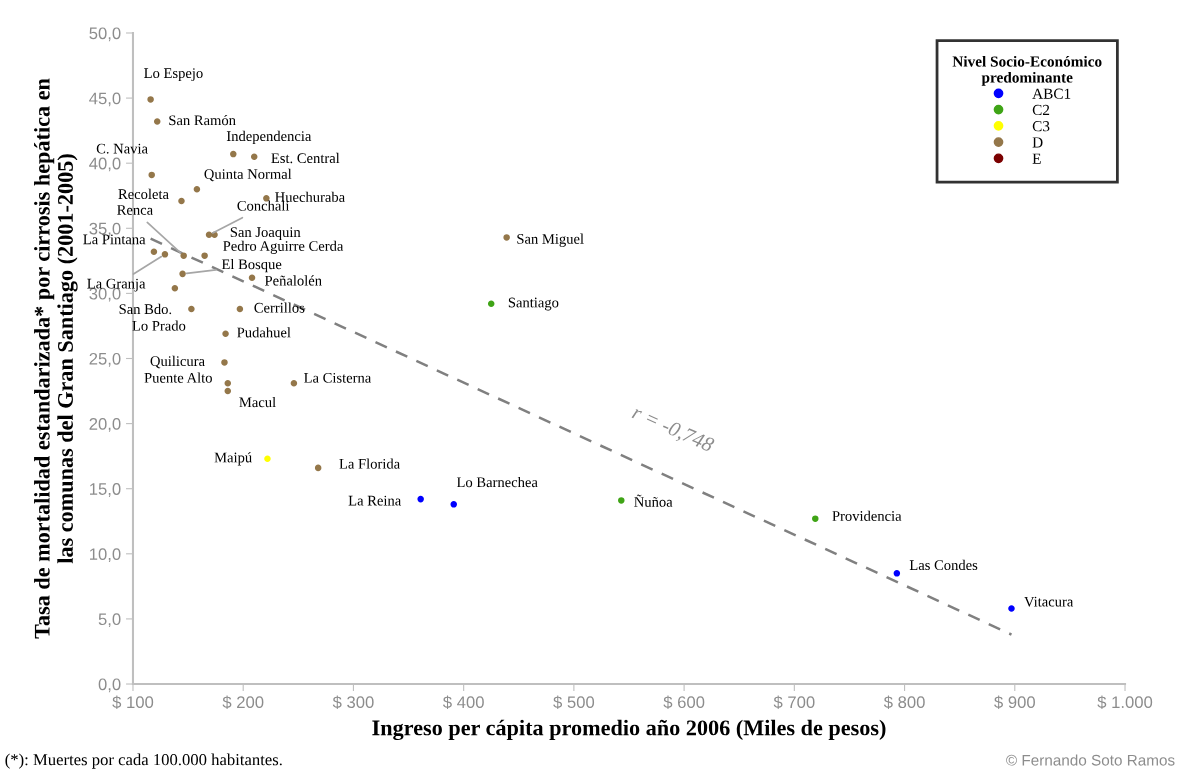 The width and height of the screenshot is (1181, 778). What do you see at coordinates (1051, 93) in the screenshot?
I see `legend-label: ABC1` at bounding box center [1051, 93].